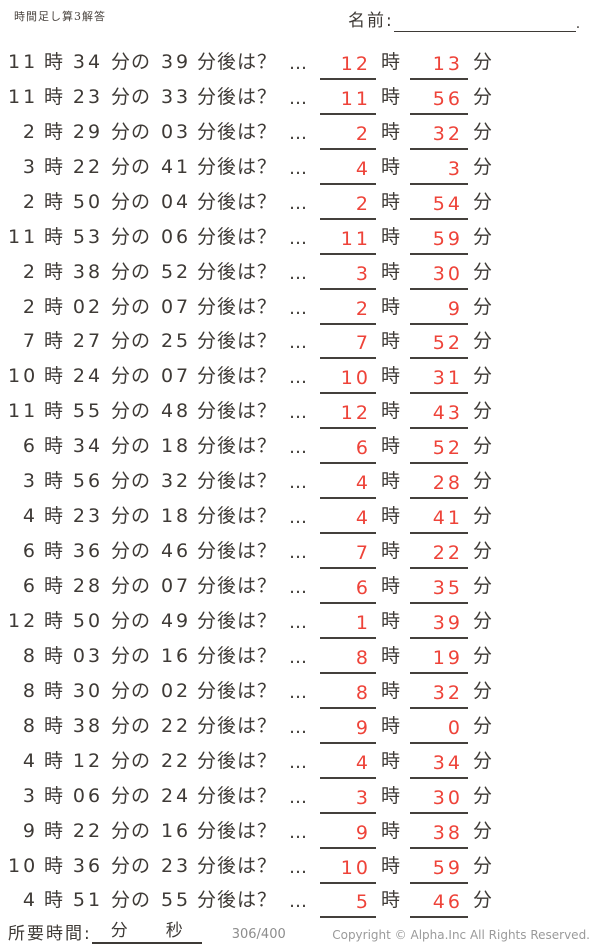 The width and height of the screenshot is (600, 949). Describe the element at coordinates (88, 655) in the screenshot. I see `question-minute: 03` at that location.